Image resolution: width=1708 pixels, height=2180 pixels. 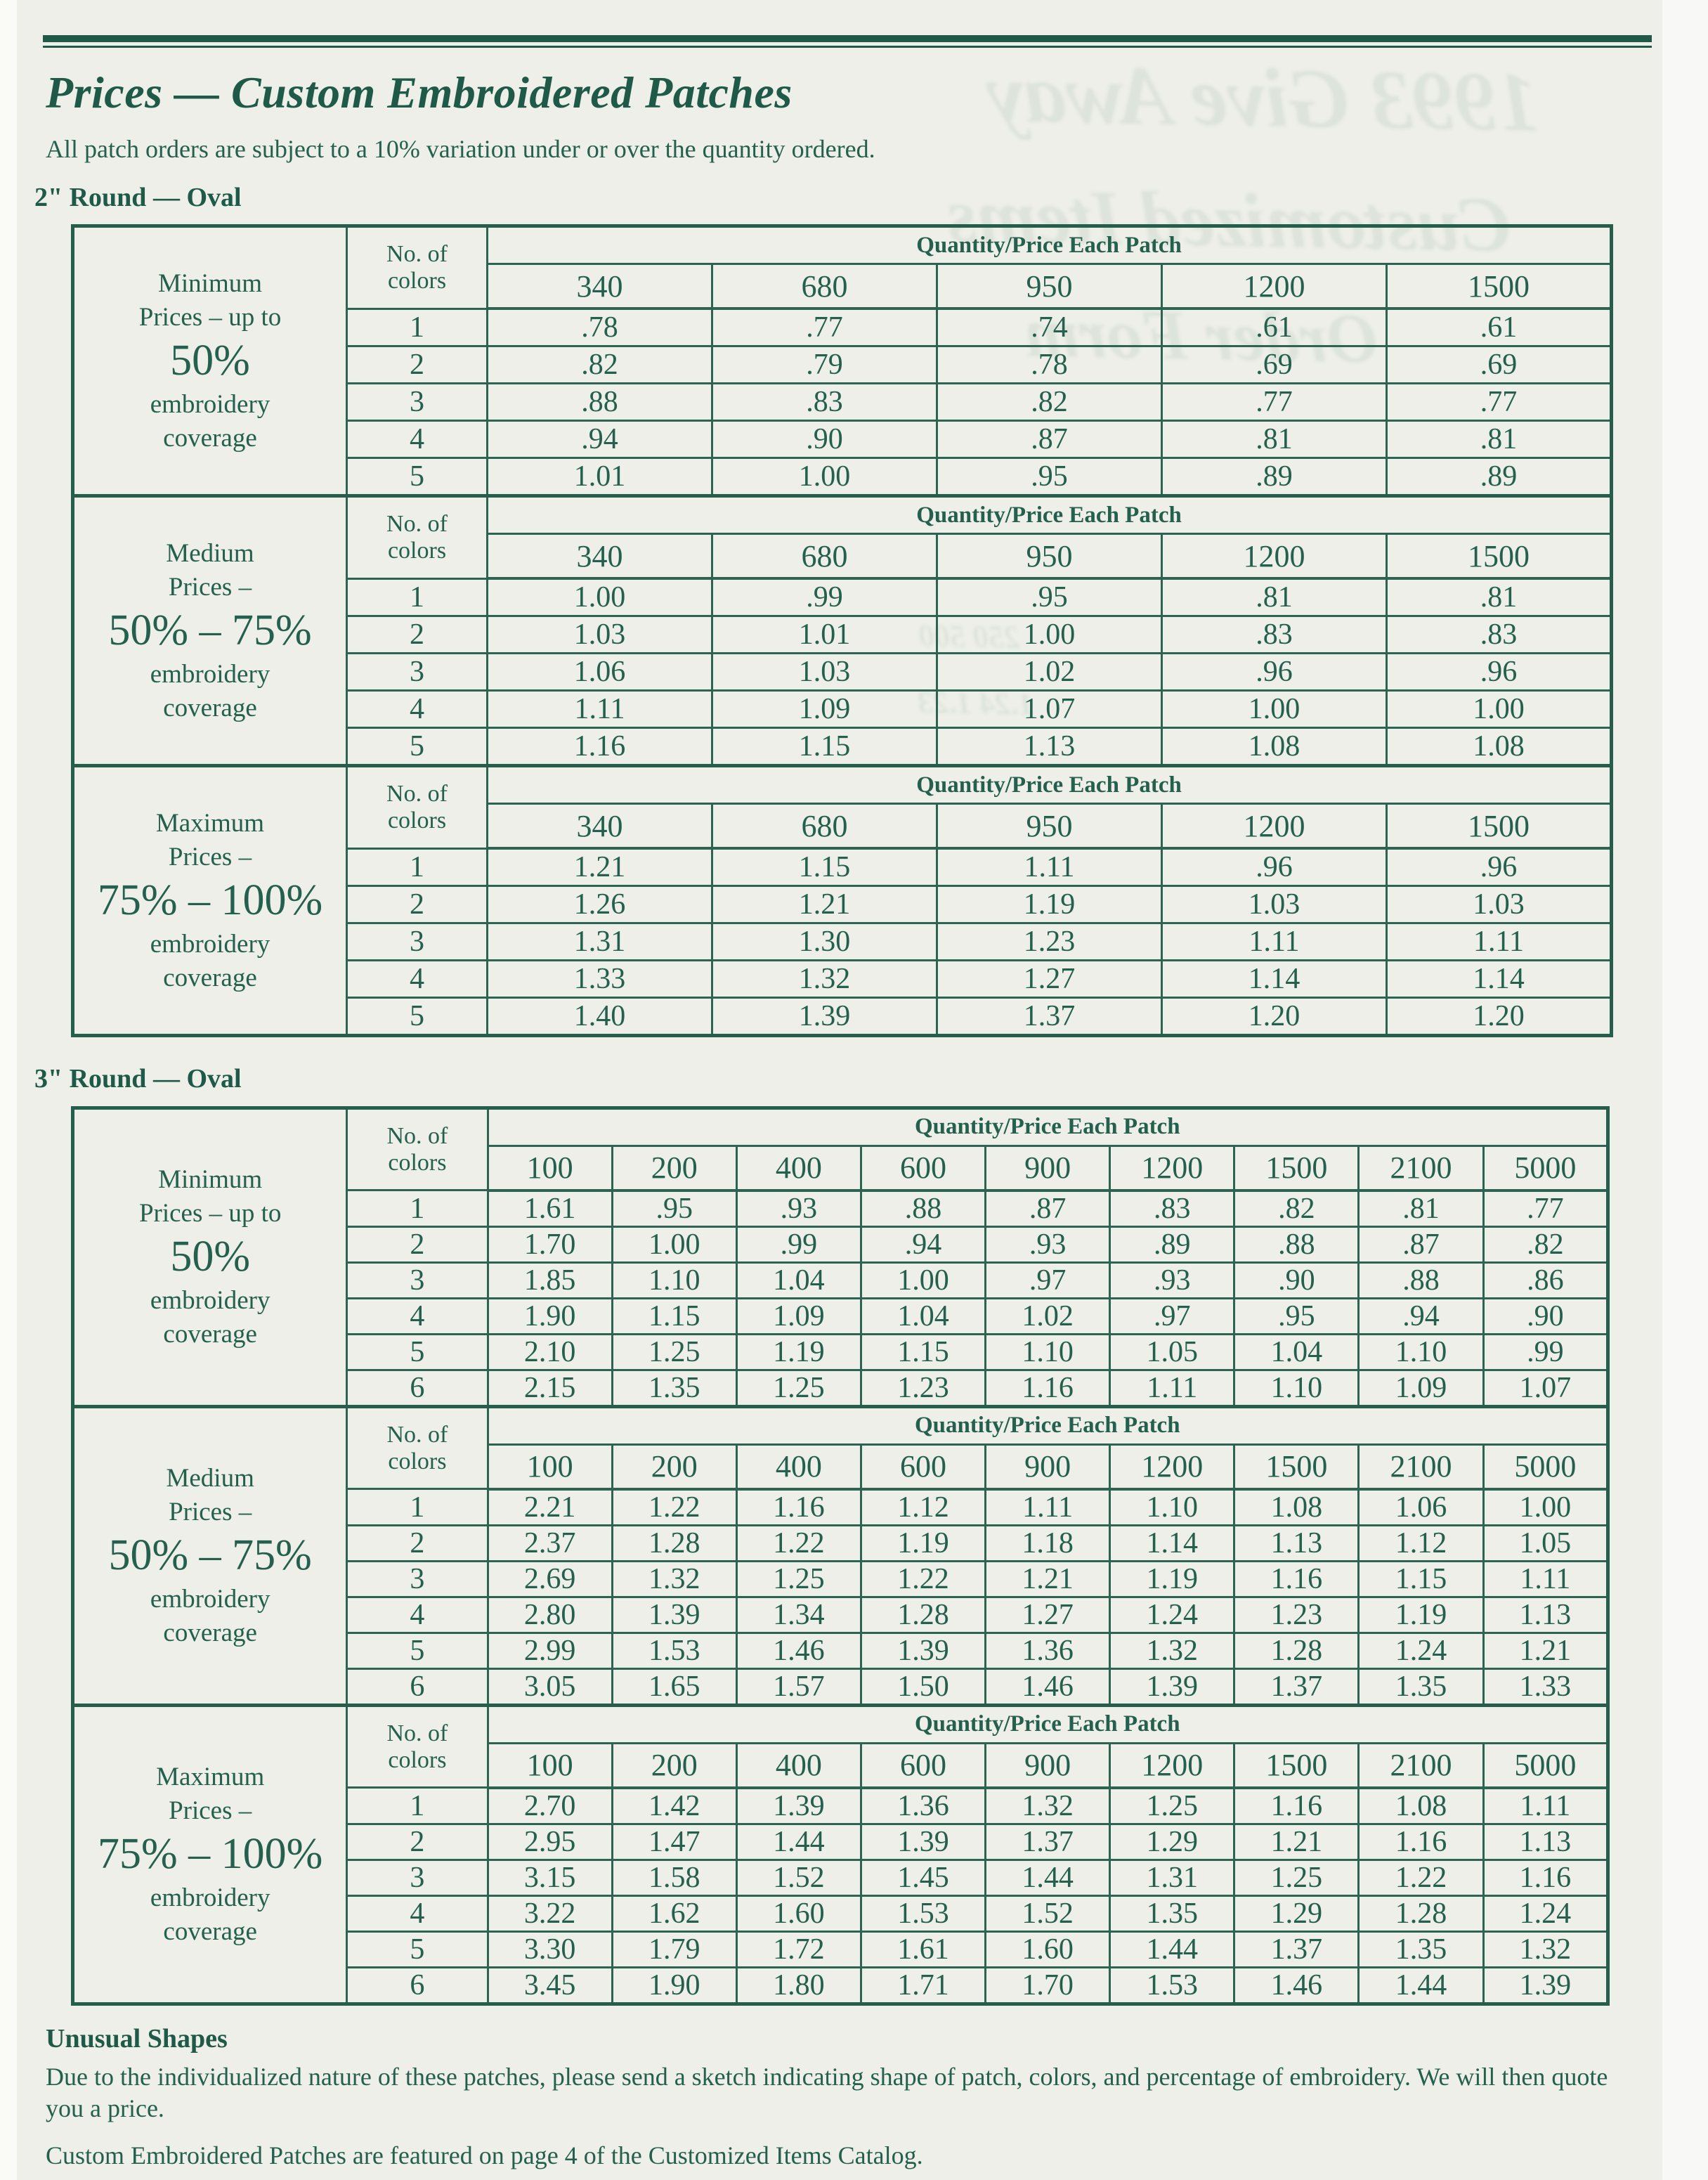 I want to click on coverage-label-line: Minimum, so click(x=210, y=1180).